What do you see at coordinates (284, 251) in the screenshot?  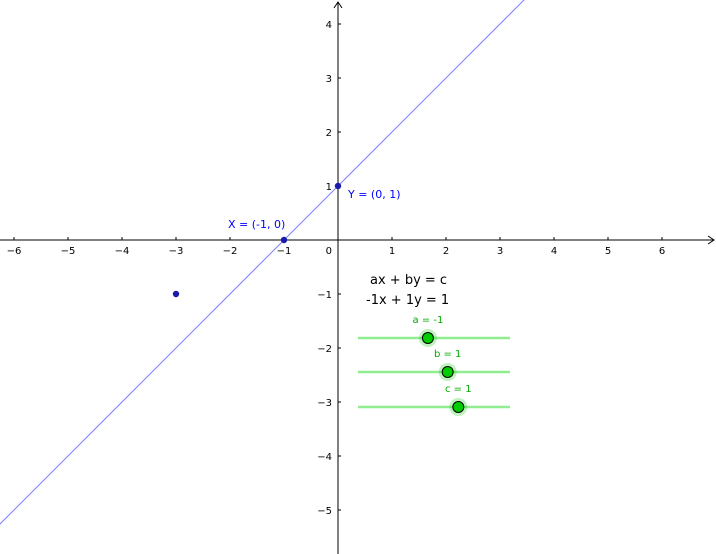 I see `x-tick-label: −1` at bounding box center [284, 251].